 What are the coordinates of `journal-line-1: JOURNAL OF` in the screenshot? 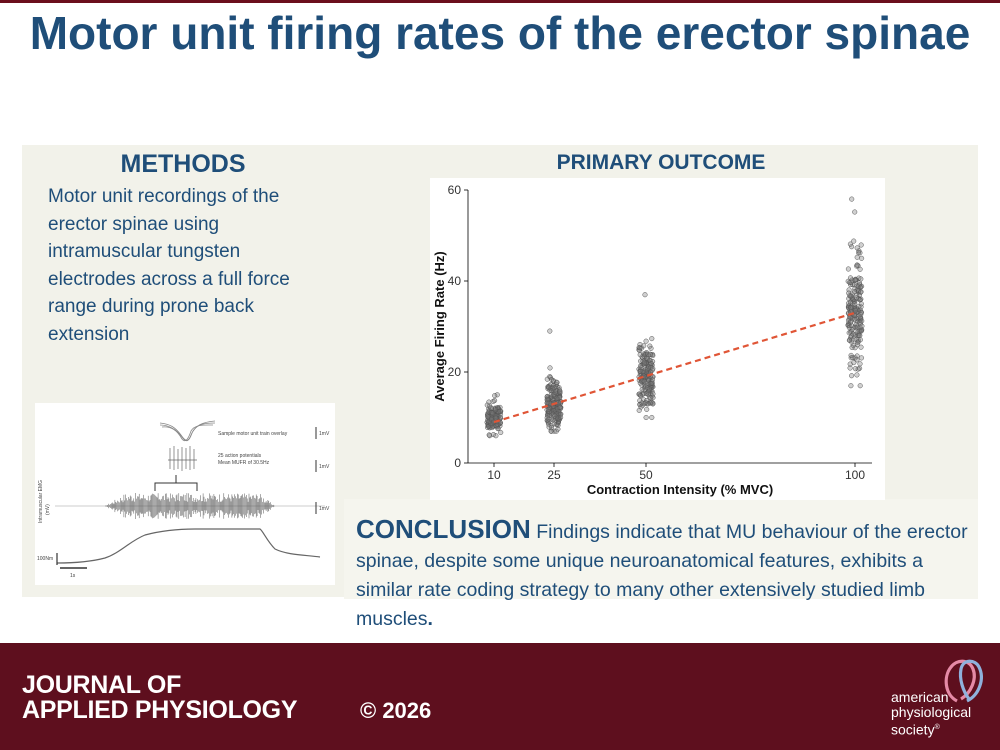 It's located at (102, 685).